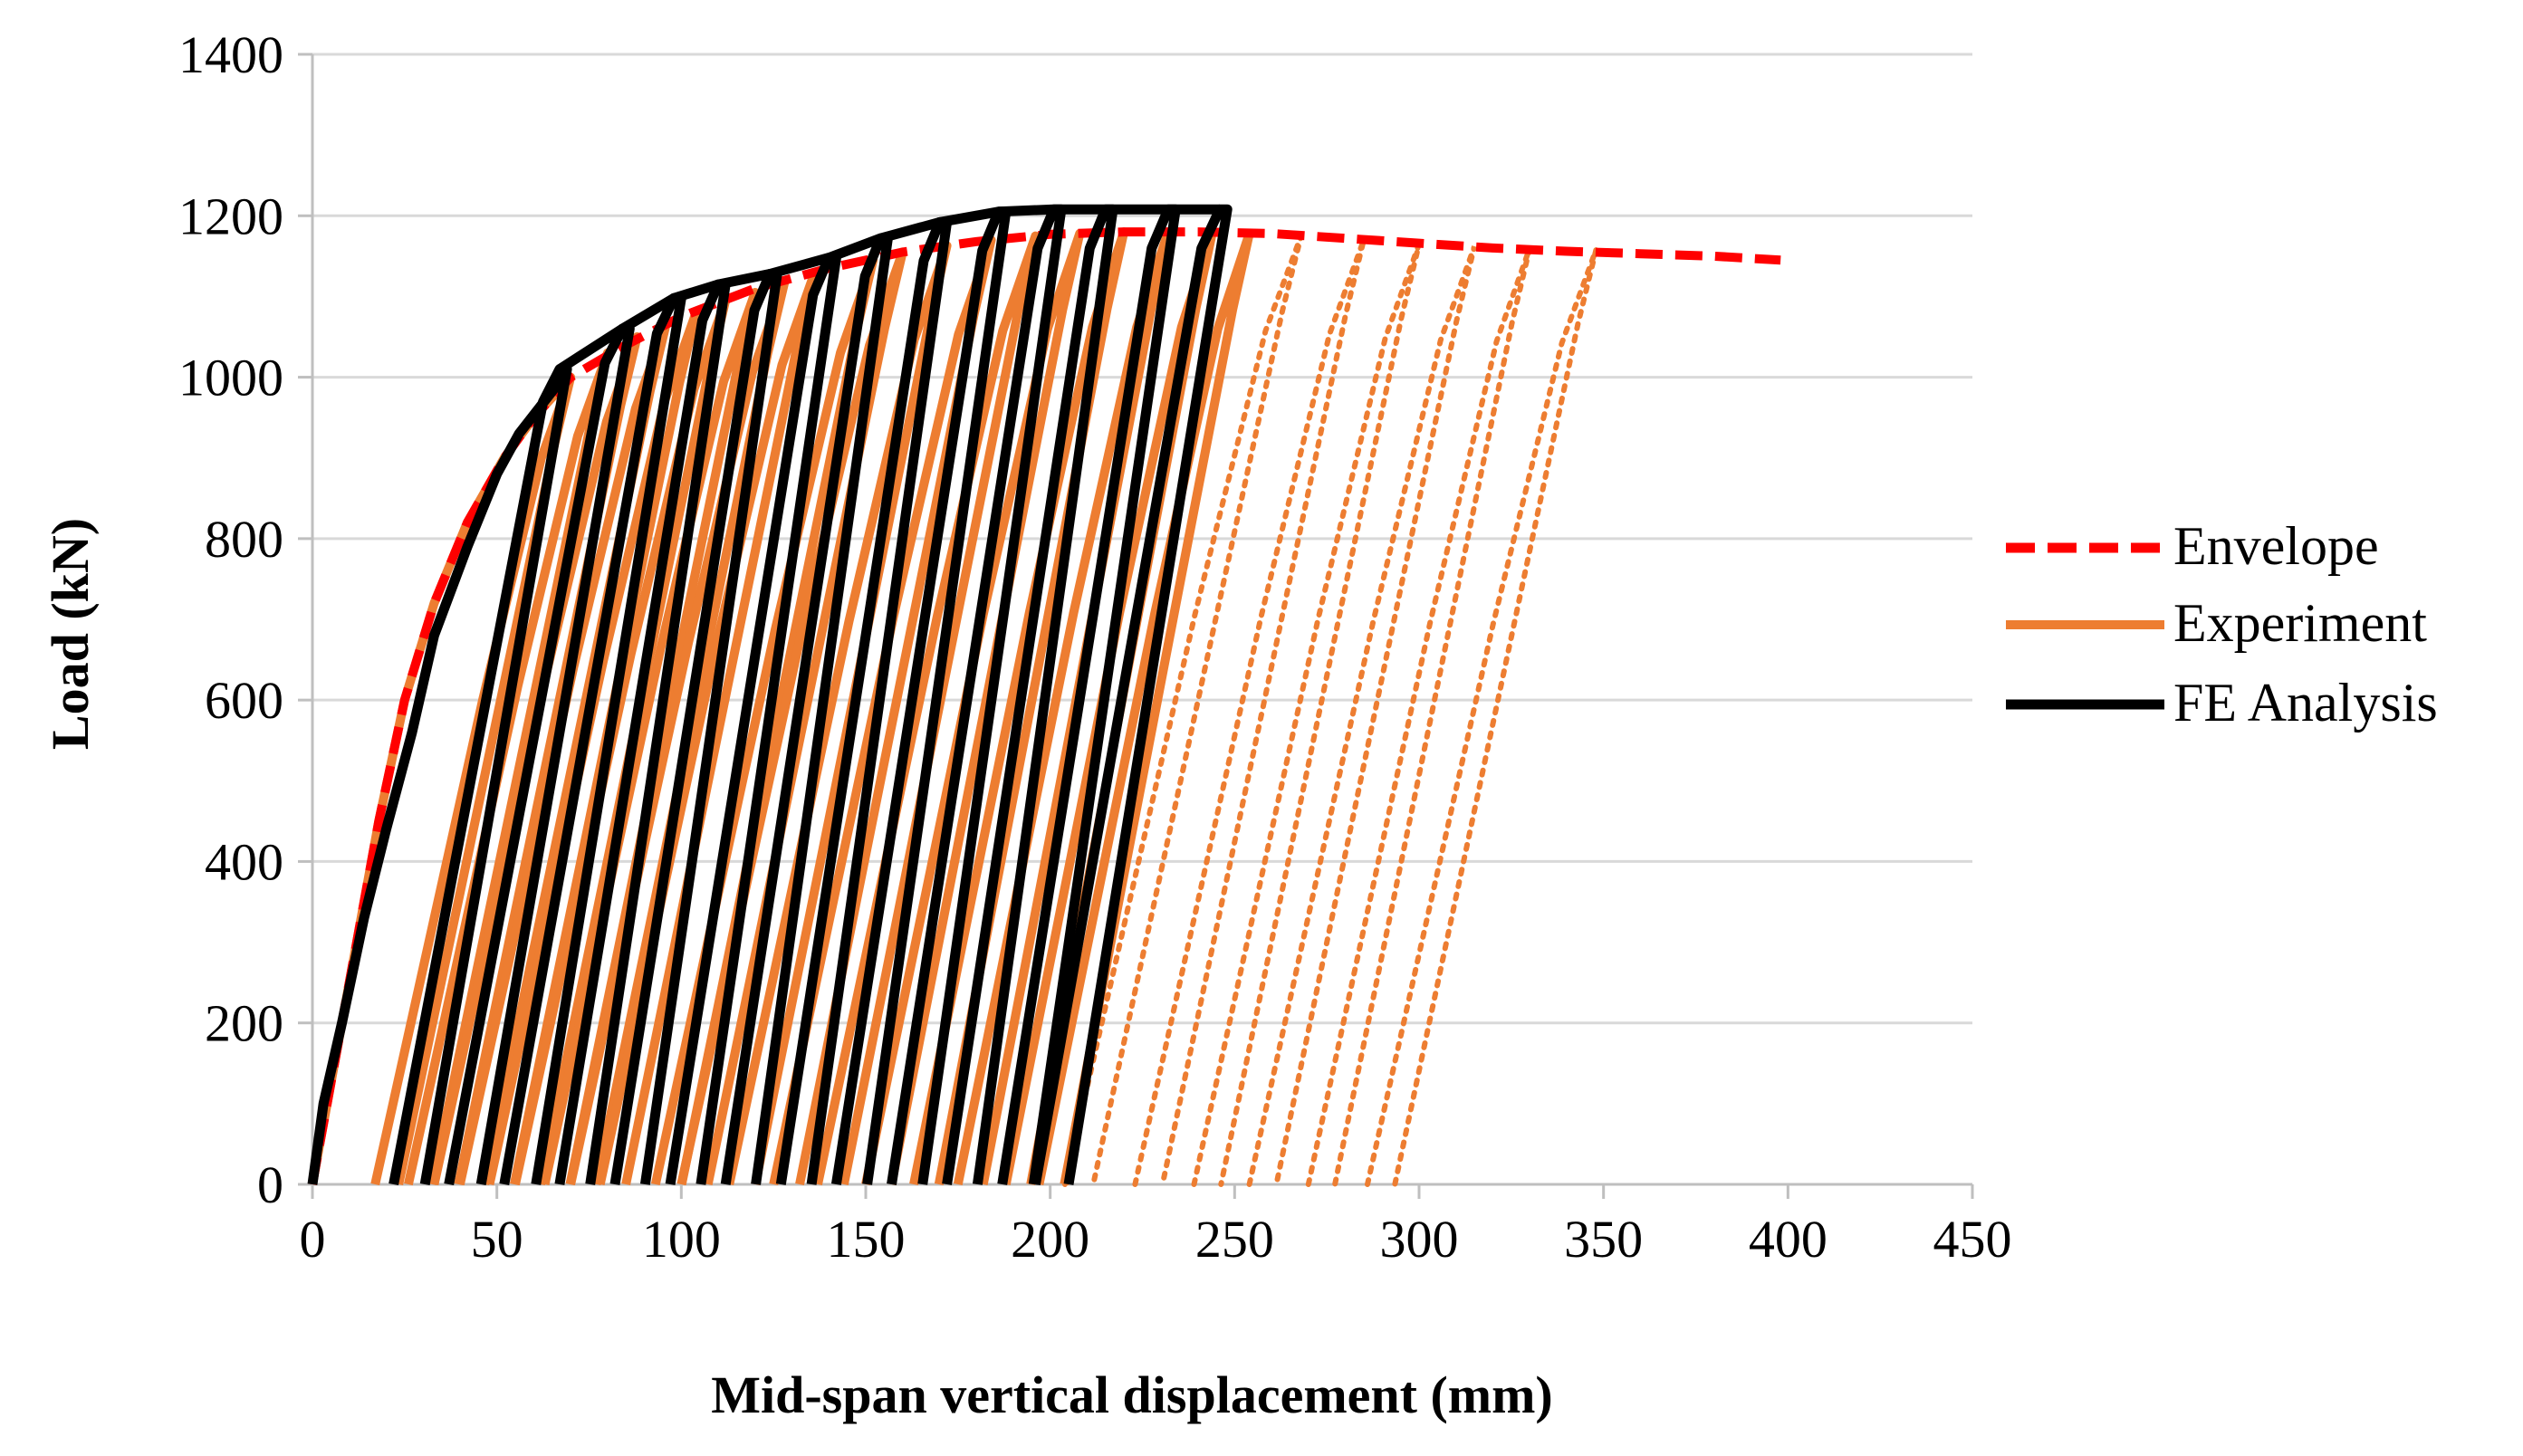 The width and height of the screenshot is (2523, 1456). I want to click on x-tick-label: 400, so click(1788, 1239).